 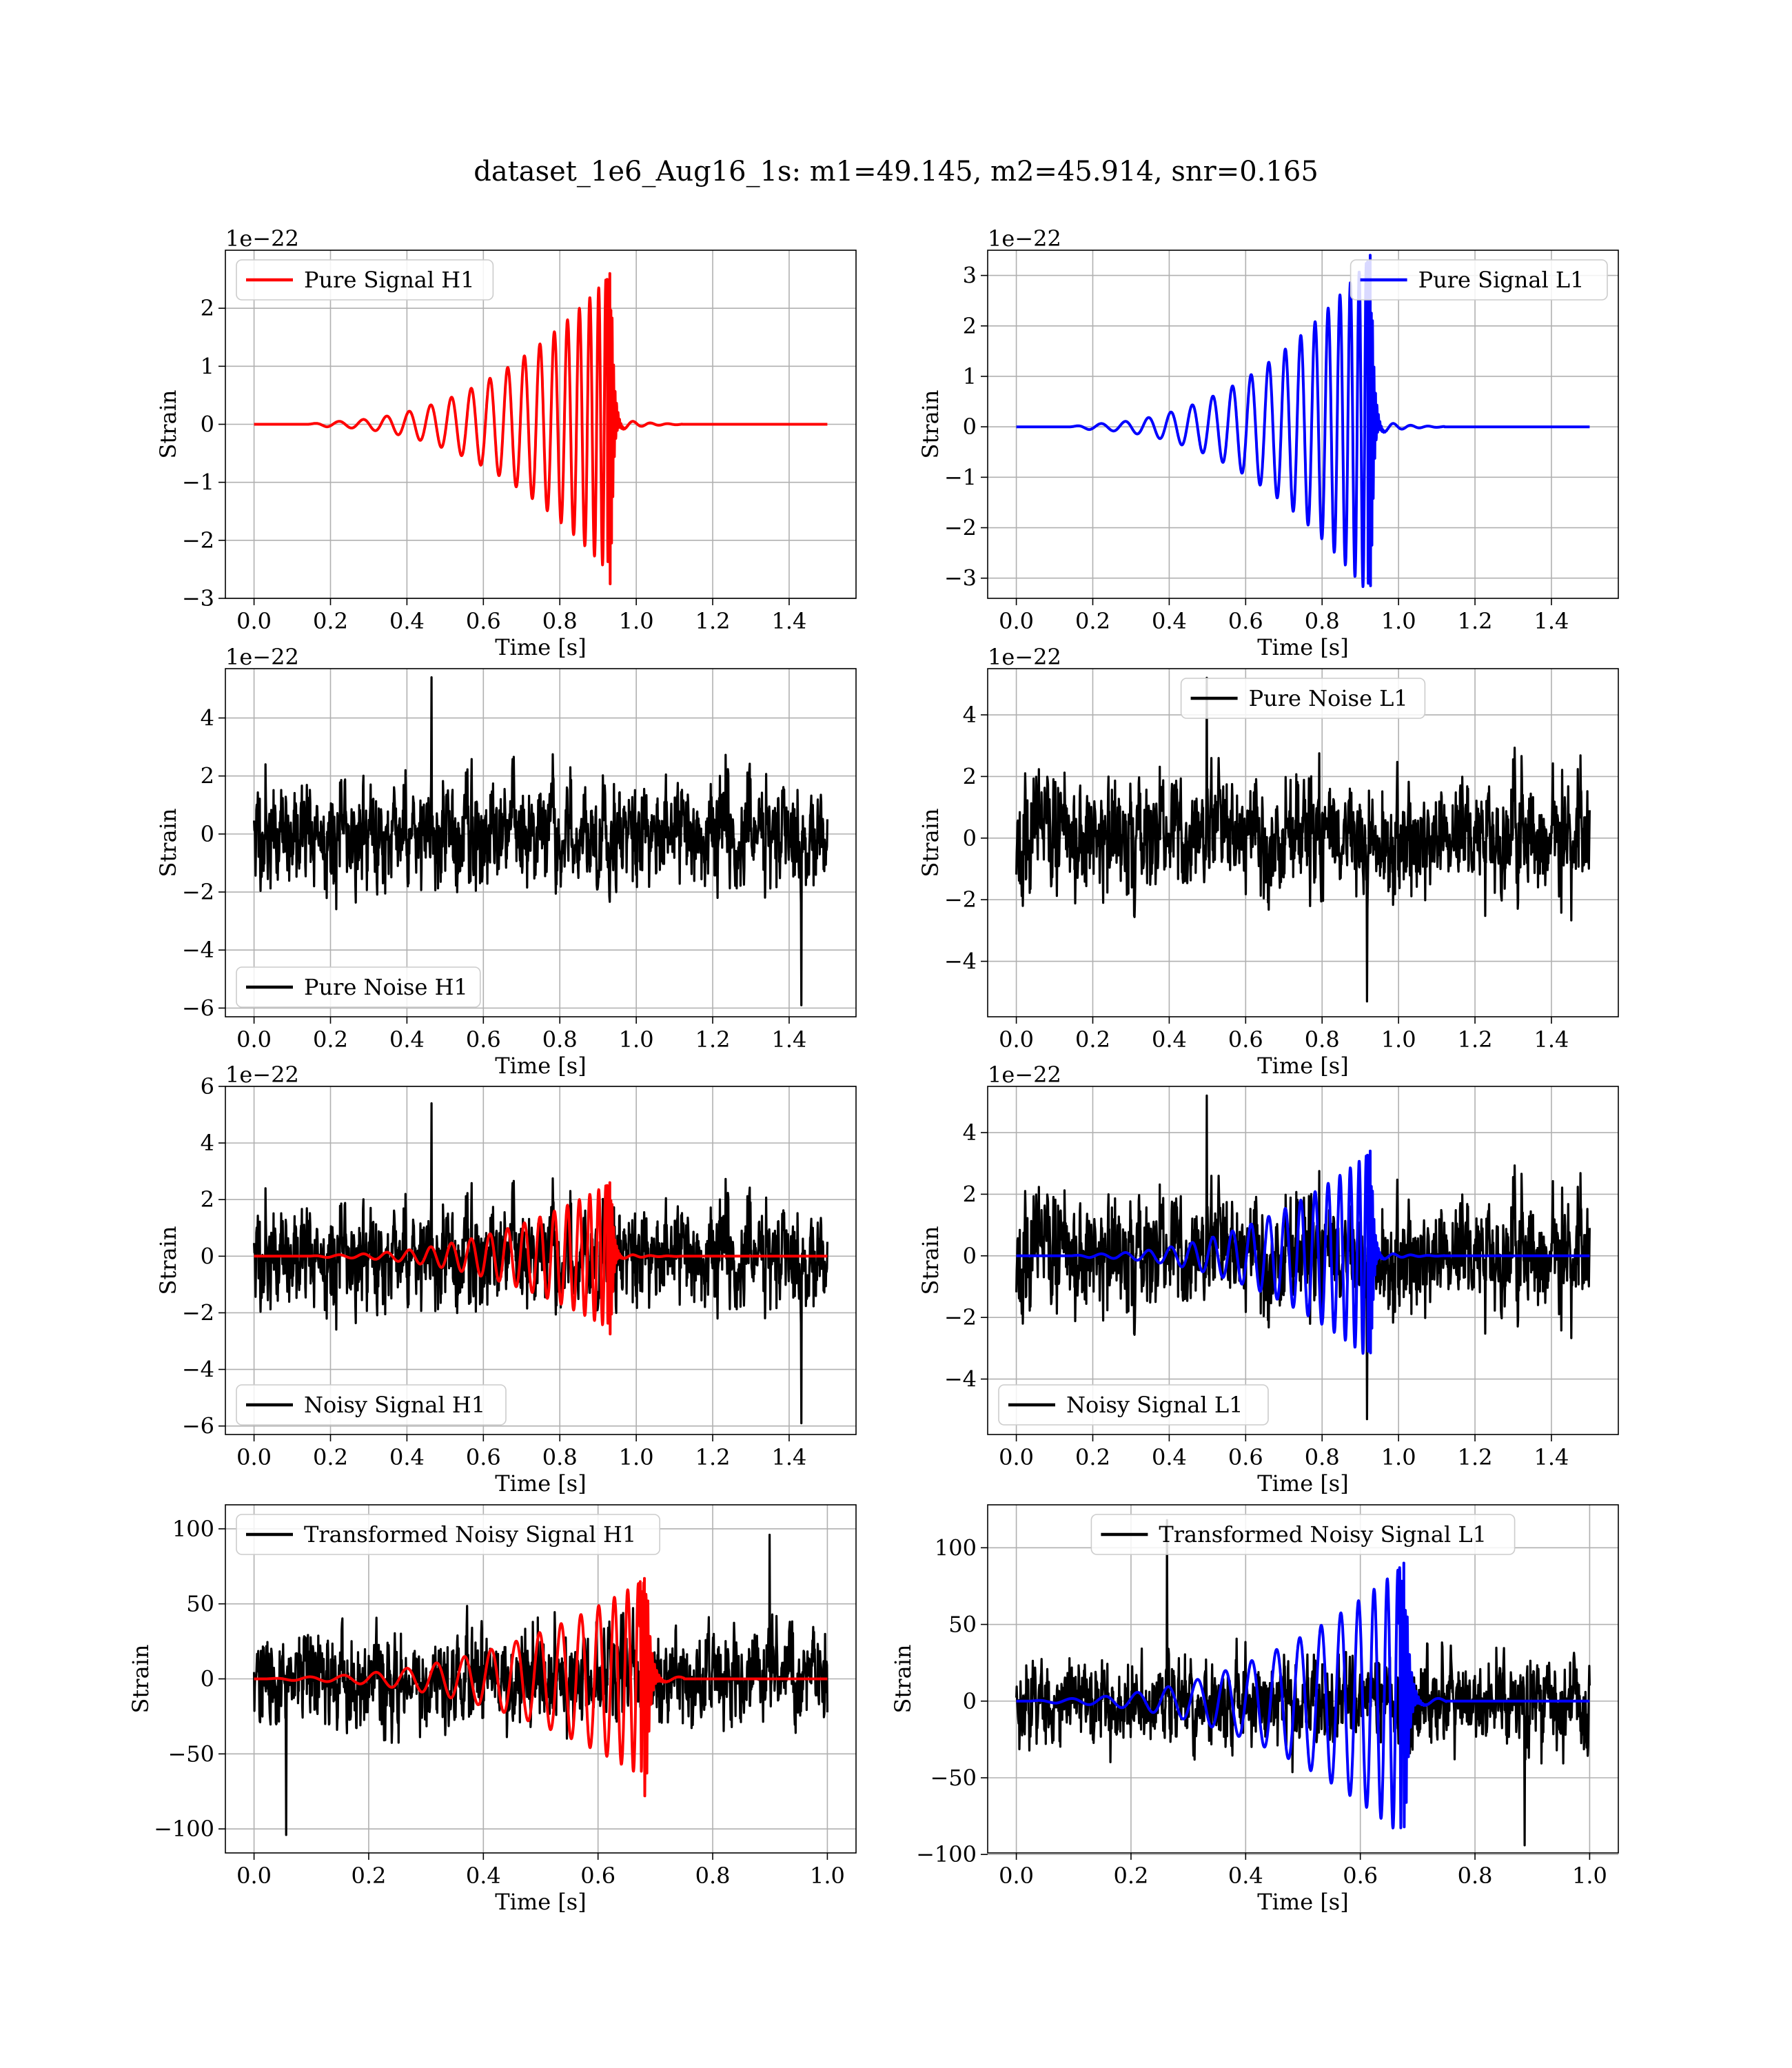 I want to click on legend-label: Pure Noise H1, so click(x=386, y=987).